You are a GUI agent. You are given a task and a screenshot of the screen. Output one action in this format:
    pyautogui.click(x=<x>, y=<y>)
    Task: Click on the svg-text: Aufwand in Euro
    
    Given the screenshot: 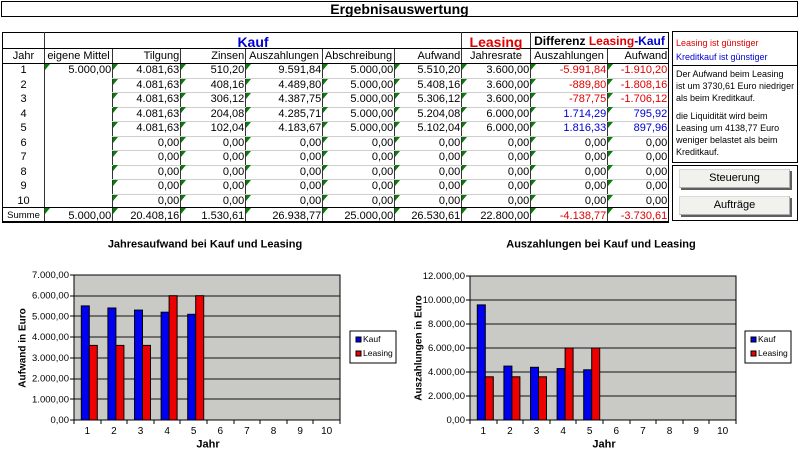 What is the action you would take?
    pyautogui.click(x=23, y=347)
    